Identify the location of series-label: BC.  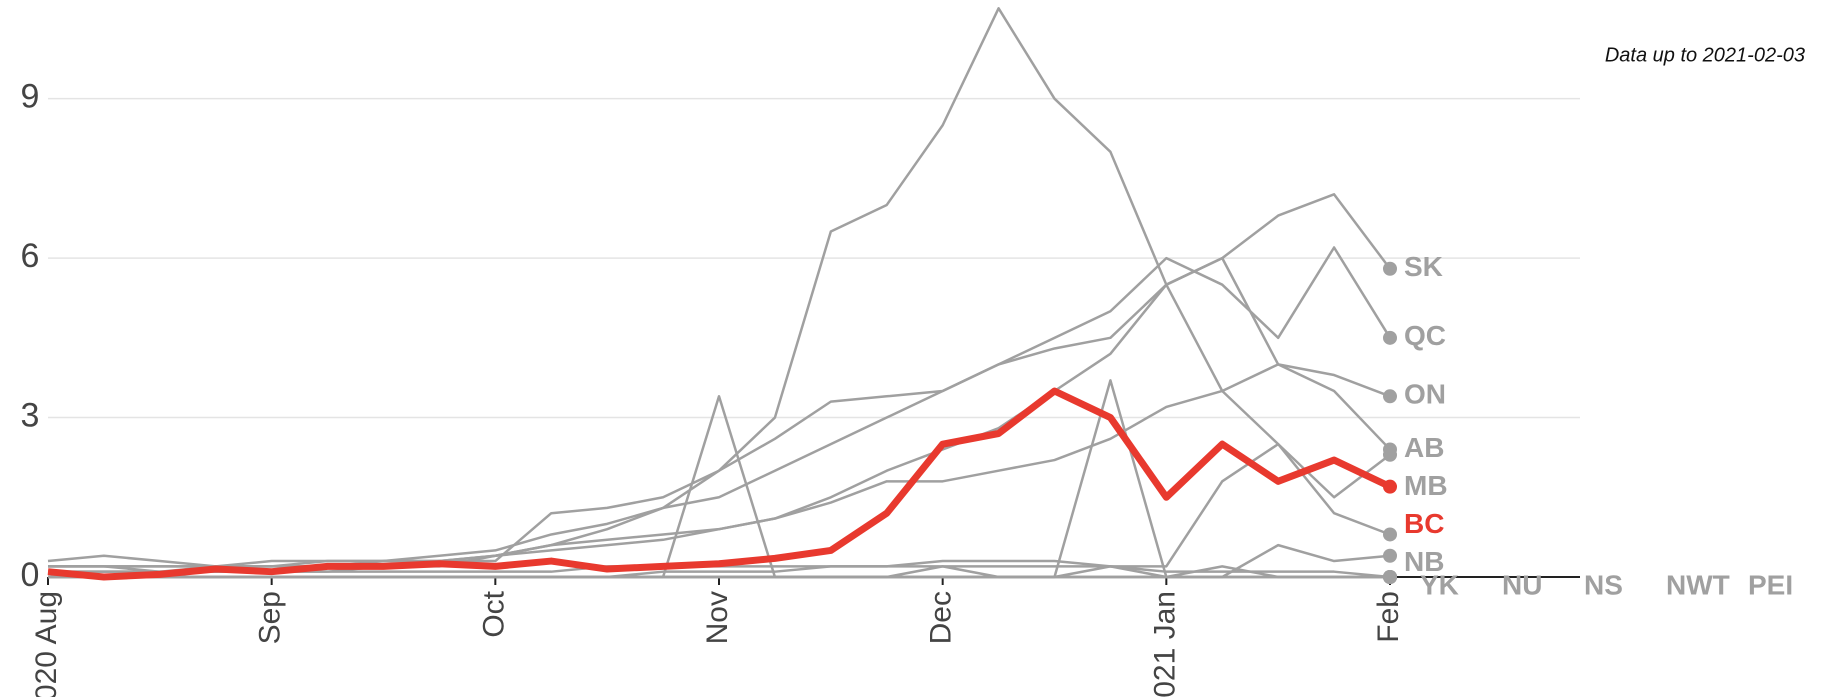
(1424, 523).